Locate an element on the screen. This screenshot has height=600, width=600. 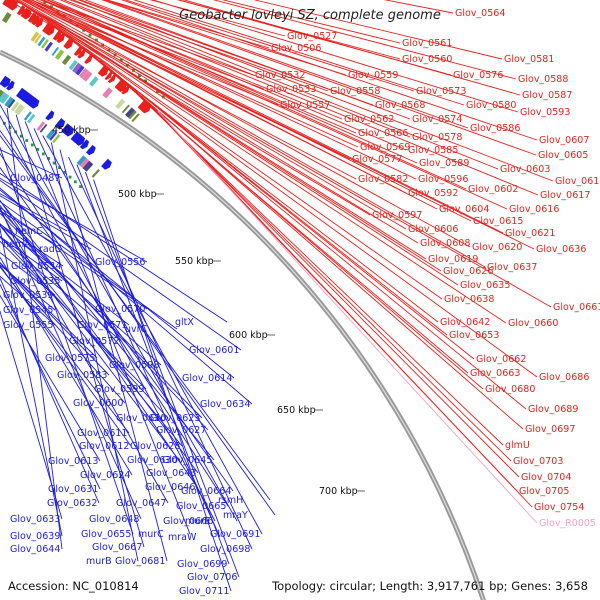
reverse-gene-label: Glov_0699 is located at coordinates (202, 564).